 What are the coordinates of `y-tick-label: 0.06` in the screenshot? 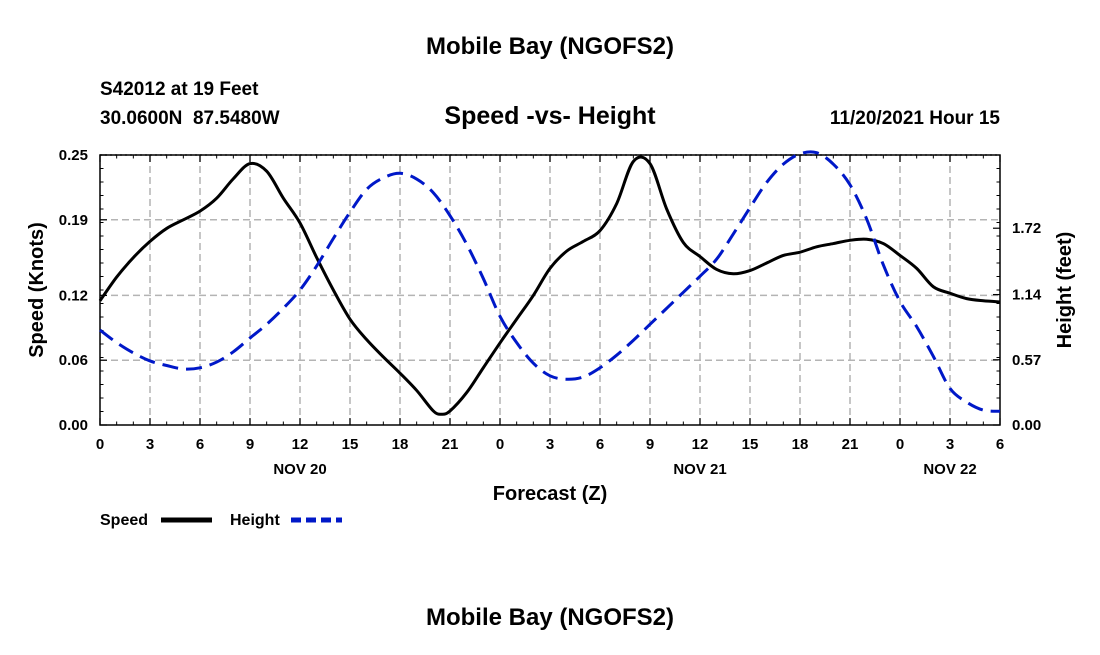 It's located at (73, 360).